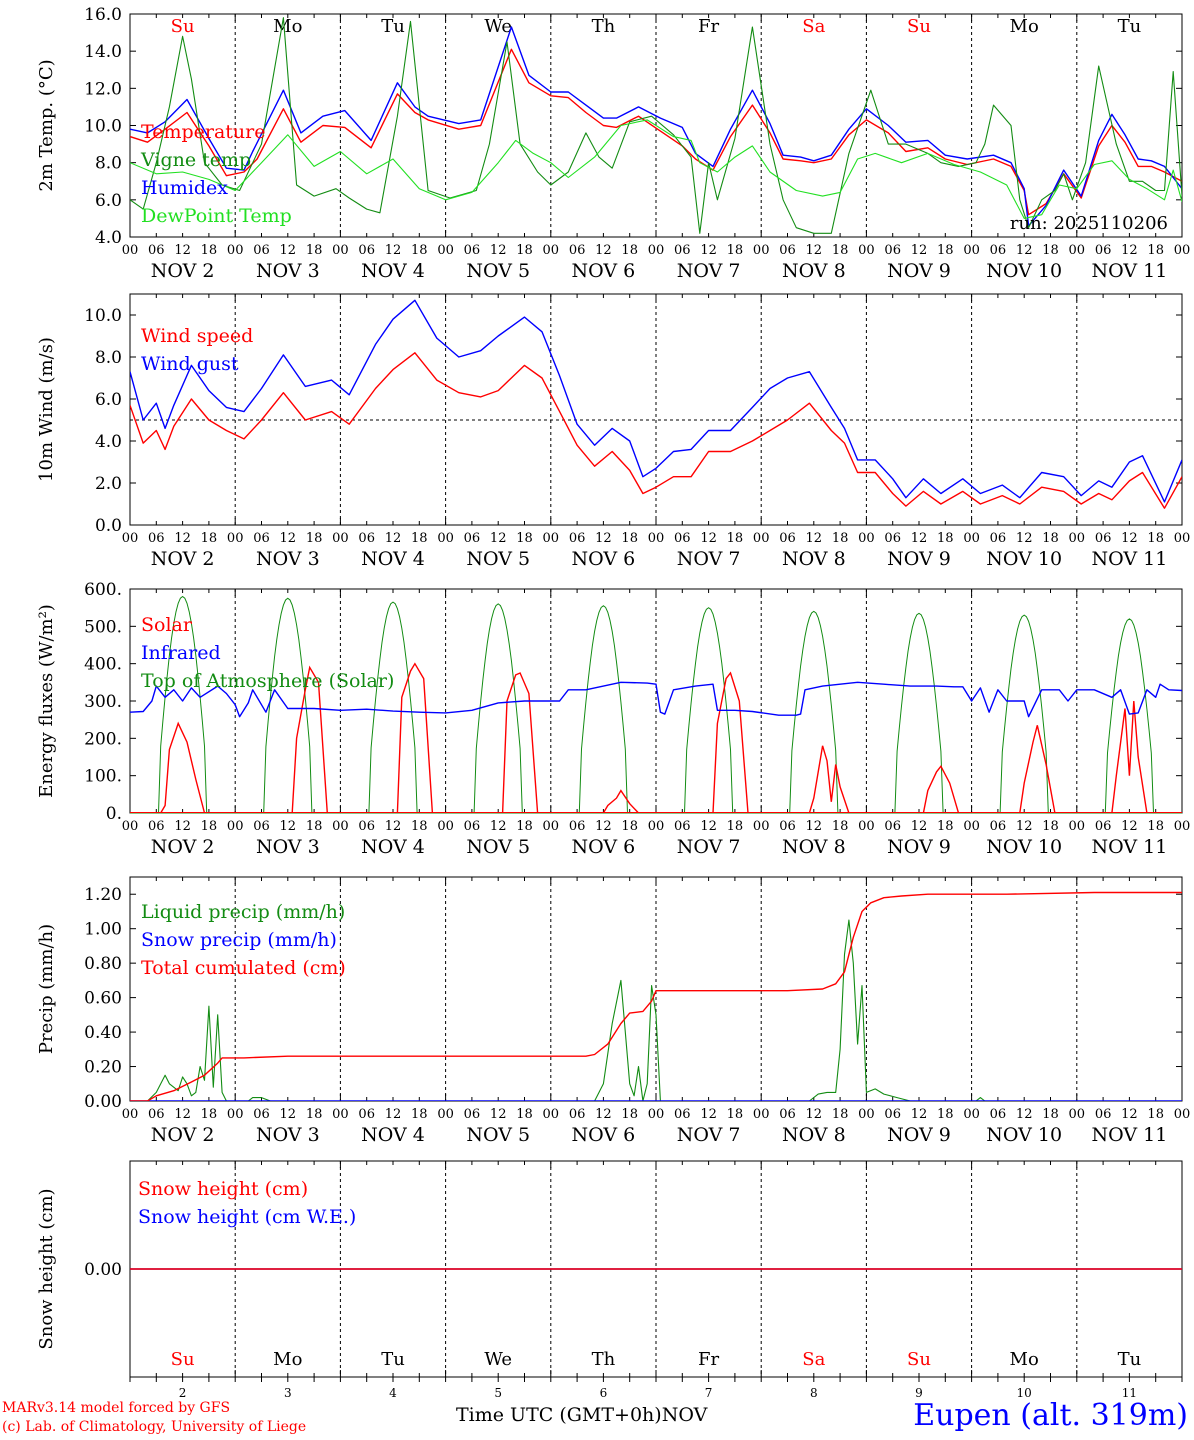  I want to click on legend-entry: Total cumulated (cm), so click(243, 968).